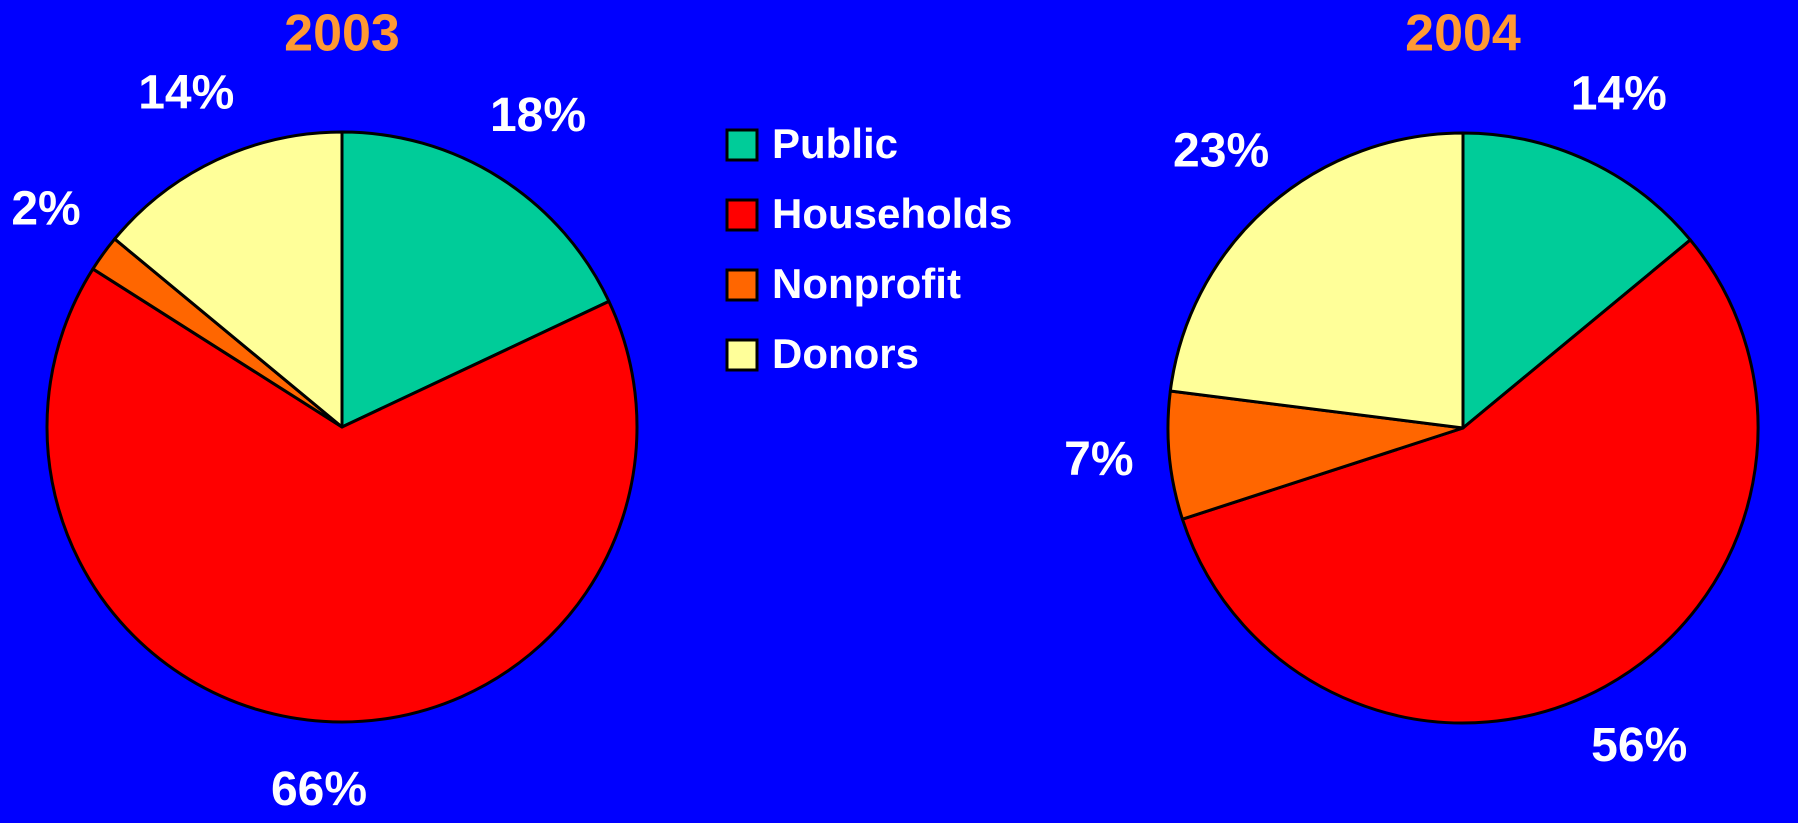 The image size is (1798, 823). What do you see at coordinates (866, 283) in the screenshot?
I see `legend-label: Nonprofit` at bounding box center [866, 283].